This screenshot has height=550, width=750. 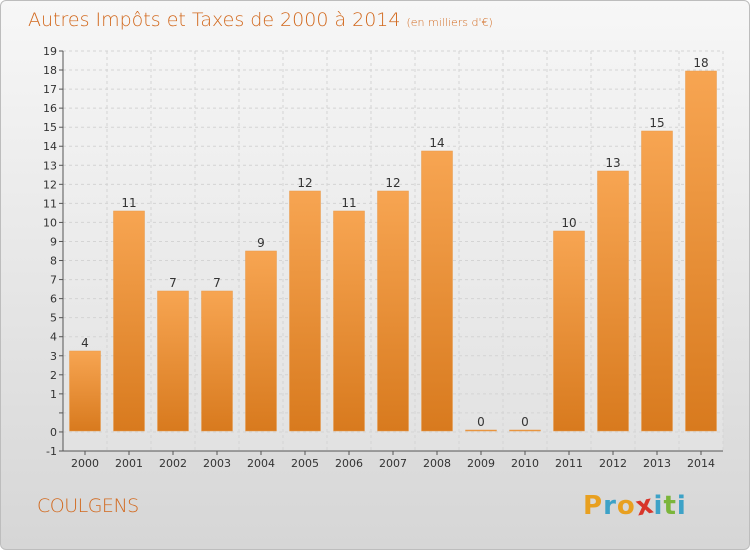 What do you see at coordinates (50, 108) in the screenshot?
I see `y-tick-label: 16` at bounding box center [50, 108].